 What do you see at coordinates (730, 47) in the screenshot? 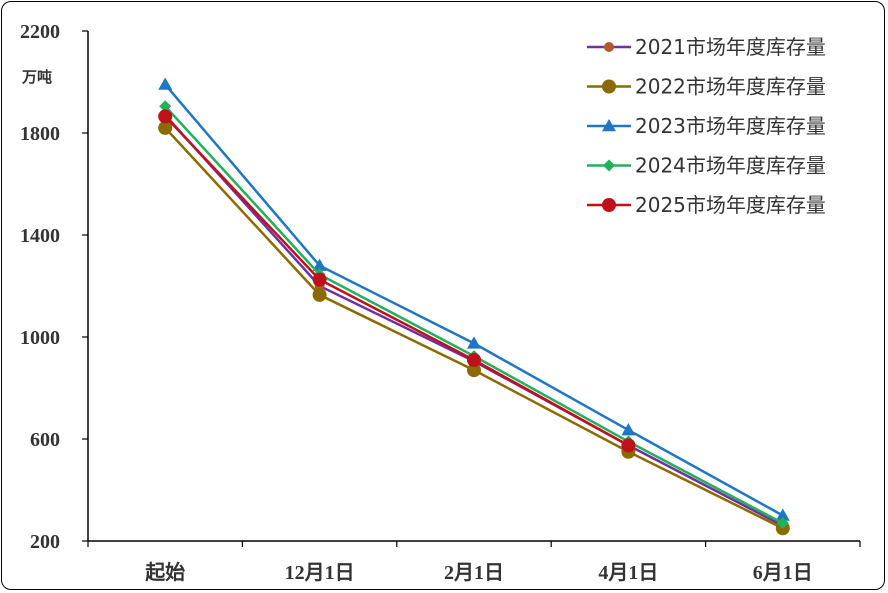
I see `legend-label: 2021市场年度库存量` at bounding box center [730, 47].